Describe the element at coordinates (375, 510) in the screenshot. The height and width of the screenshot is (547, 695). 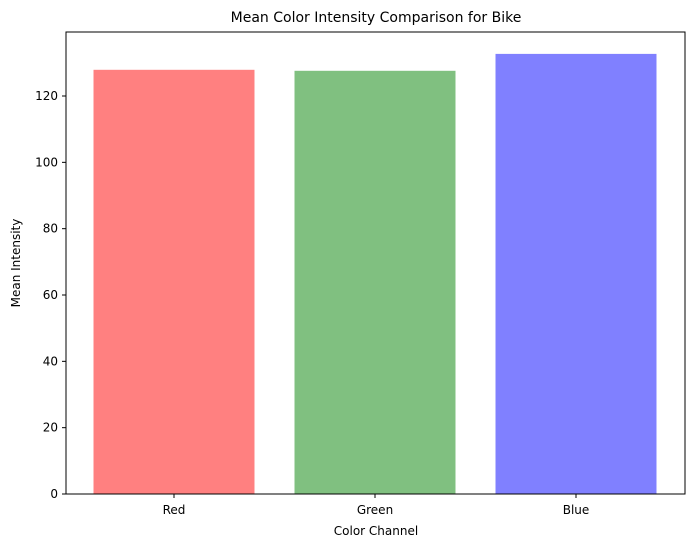
I see `x-tick-label: Green` at that location.